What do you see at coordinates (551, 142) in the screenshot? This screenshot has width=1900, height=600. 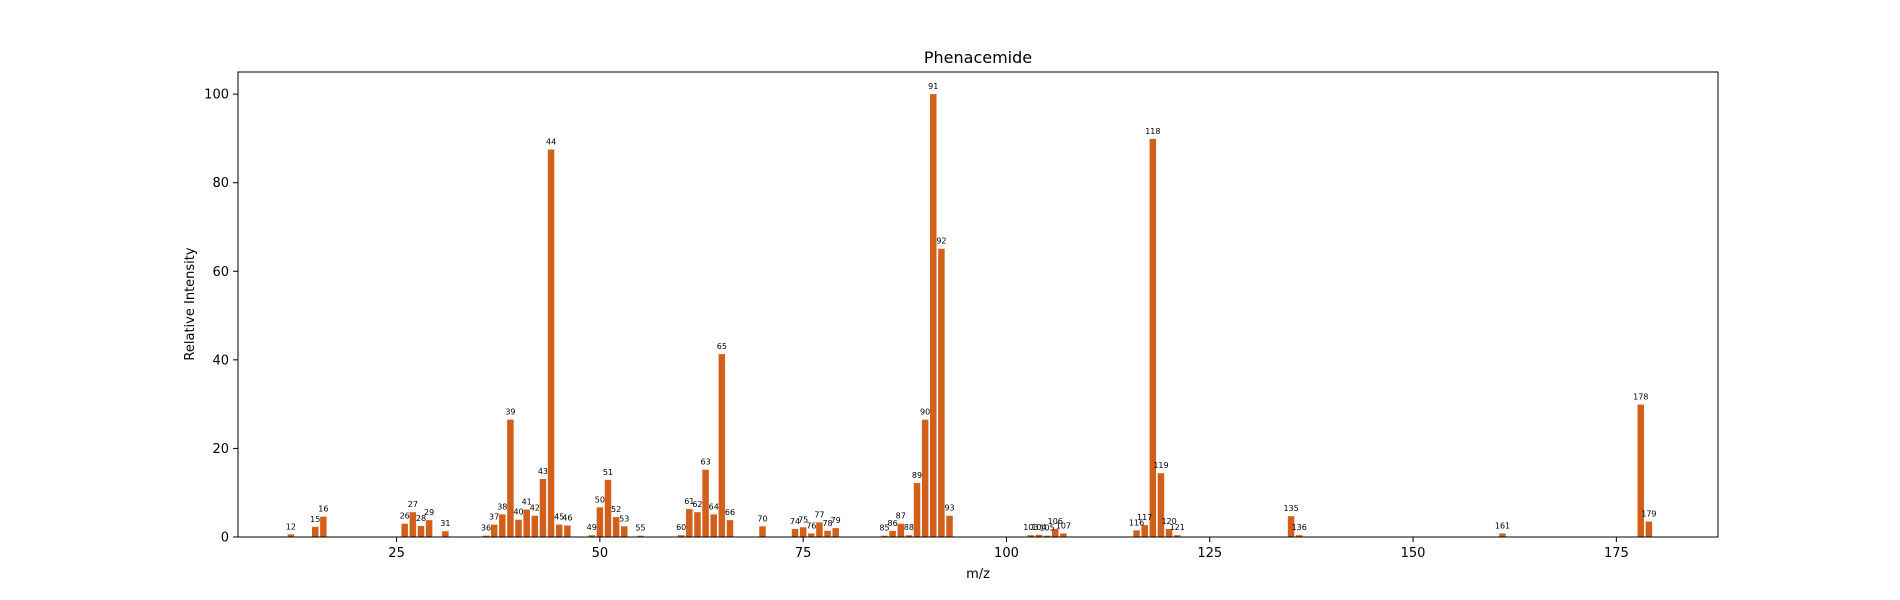 I see `bar-label-mz-44: 44` at bounding box center [551, 142].